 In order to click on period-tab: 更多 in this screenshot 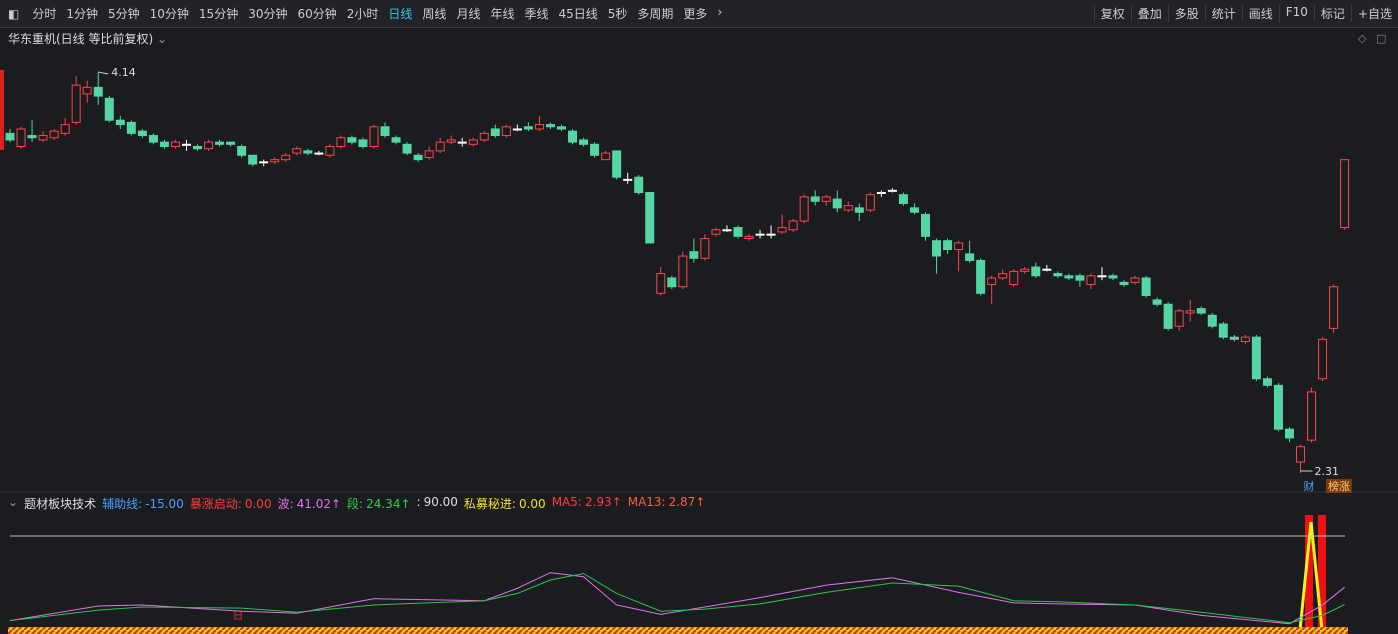, I will do `click(695, 14)`.